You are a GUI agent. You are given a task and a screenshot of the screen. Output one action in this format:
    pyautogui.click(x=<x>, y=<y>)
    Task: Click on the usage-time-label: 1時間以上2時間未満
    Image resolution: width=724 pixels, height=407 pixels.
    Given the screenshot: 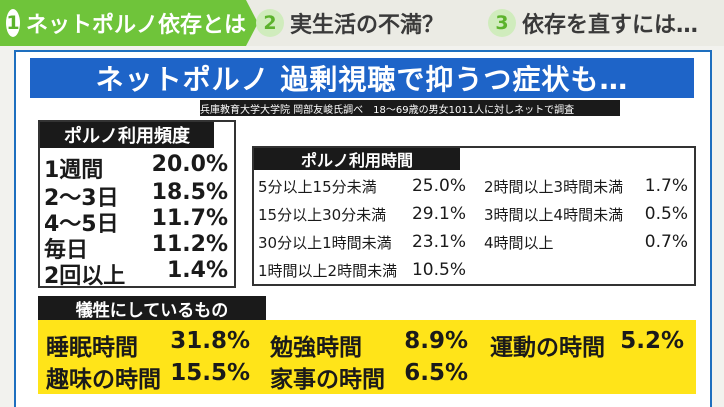 What is the action you would take?
    pyautogui.click(x=328, y=271)
    